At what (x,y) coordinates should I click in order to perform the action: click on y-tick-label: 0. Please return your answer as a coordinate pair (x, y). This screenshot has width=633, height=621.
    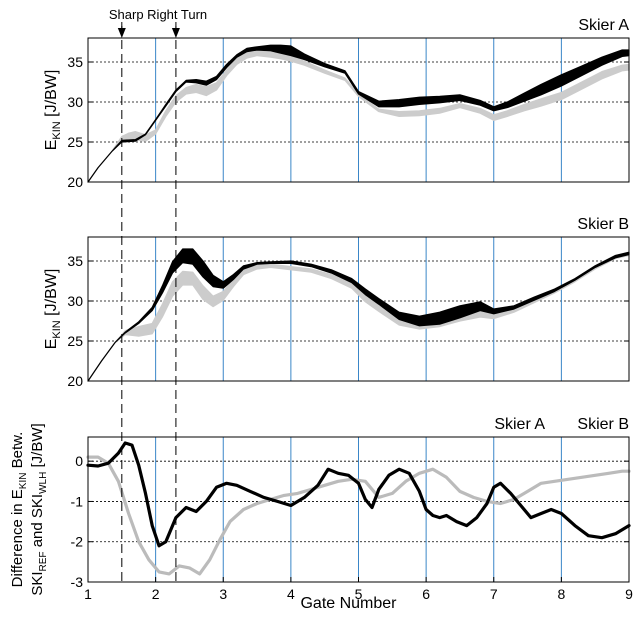
    Looking at the image, I should click on (79, 461).